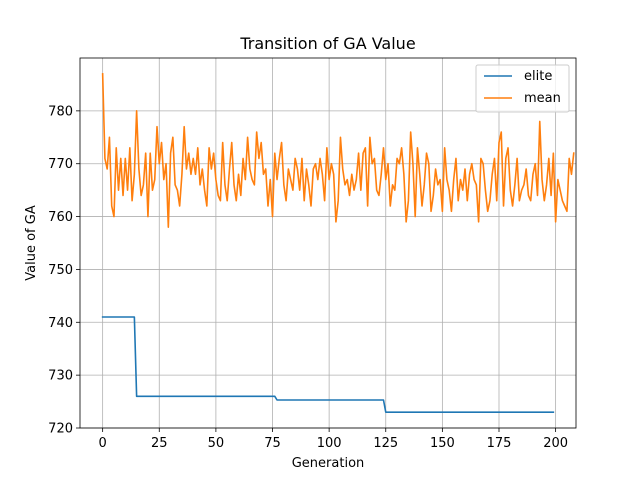  Describe the element at coordinates (31, 243) in the screenshot. I see `y-axis-label: Value of GA` at that location.